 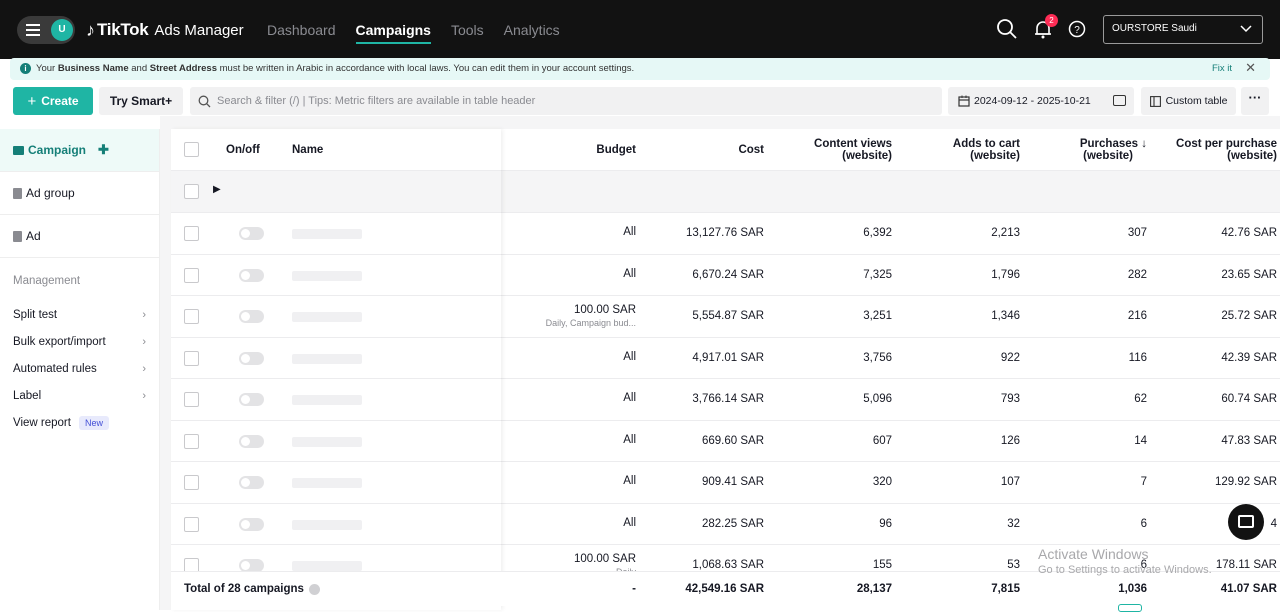 I want to click on compare-icon, so click(x=1119, y=100).